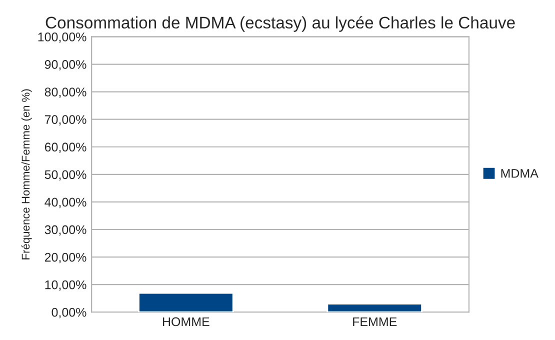 The width and height of the screenshot is (555, 340). I want to click on y-tick-label: 100,00%, so click(62, 37).